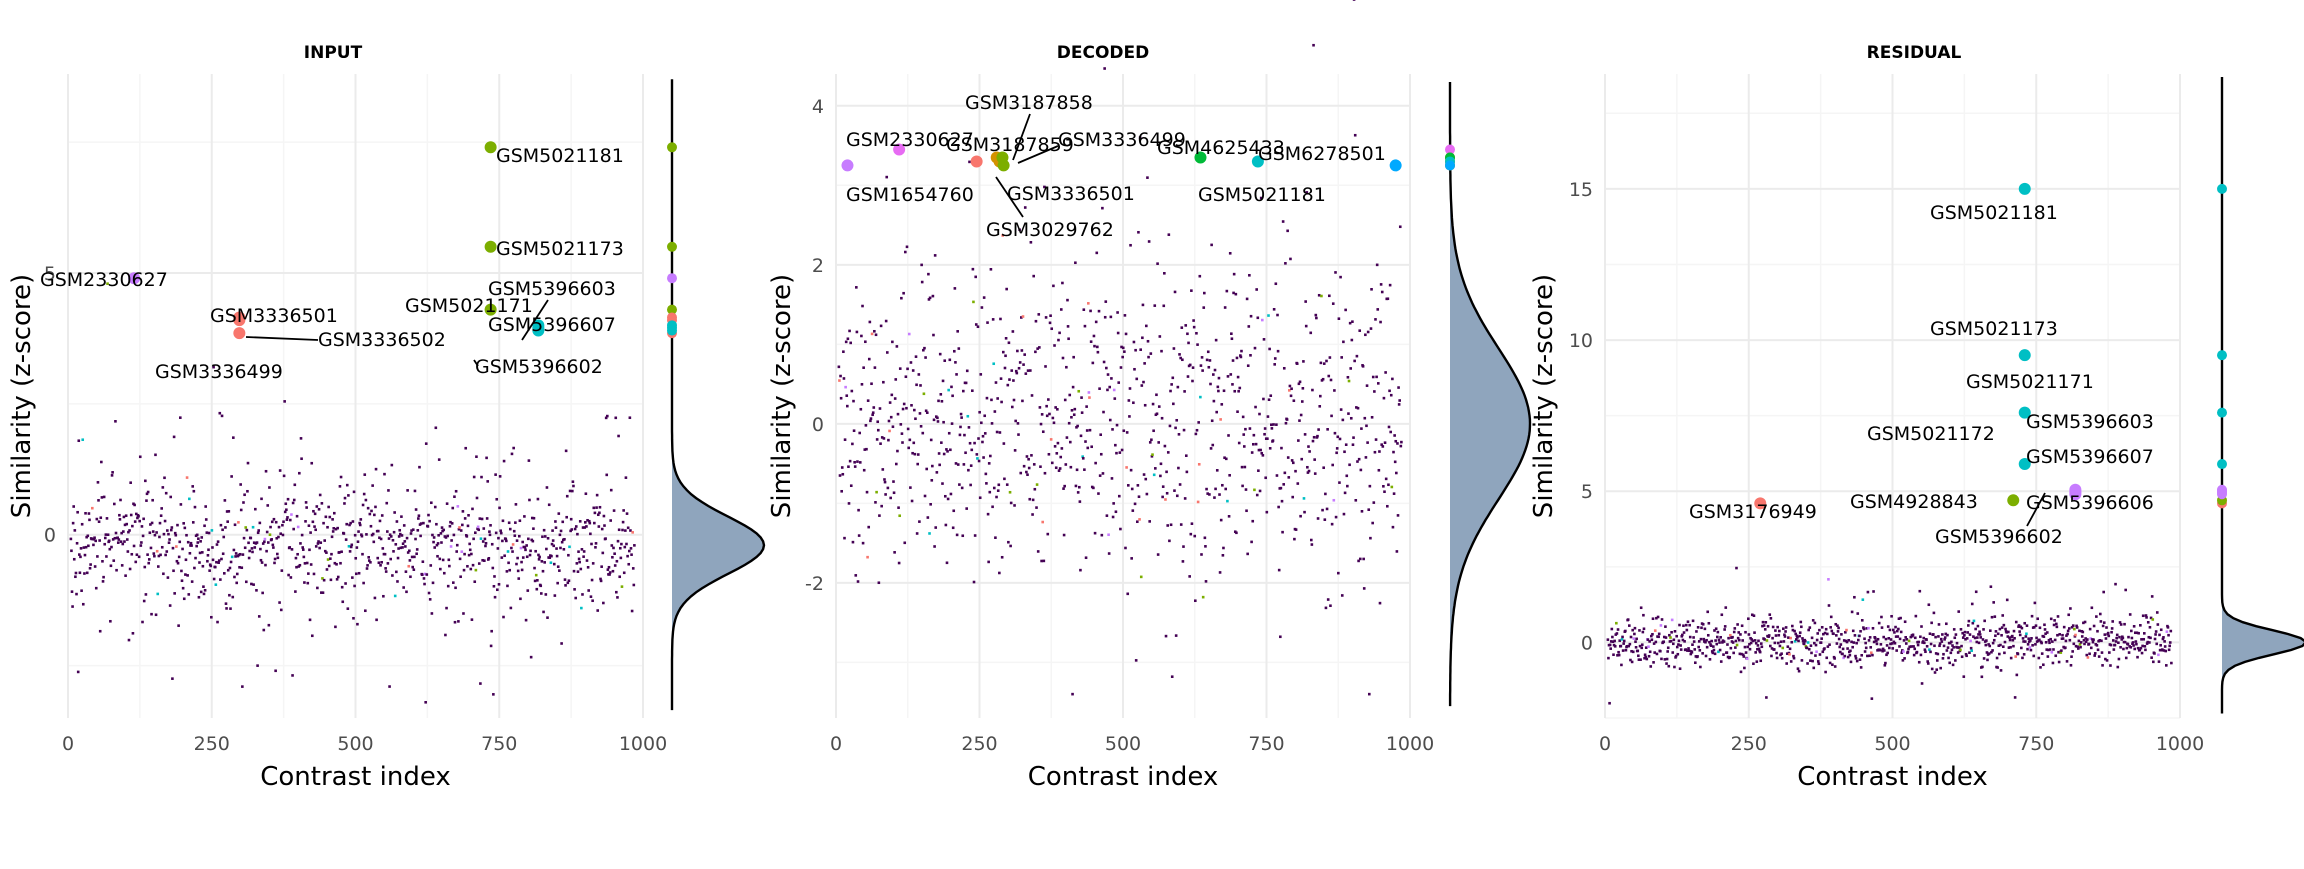  Describe the element at coordinates (499, 744) in the screenshot. I see `x-tick-label: 750` at that location.